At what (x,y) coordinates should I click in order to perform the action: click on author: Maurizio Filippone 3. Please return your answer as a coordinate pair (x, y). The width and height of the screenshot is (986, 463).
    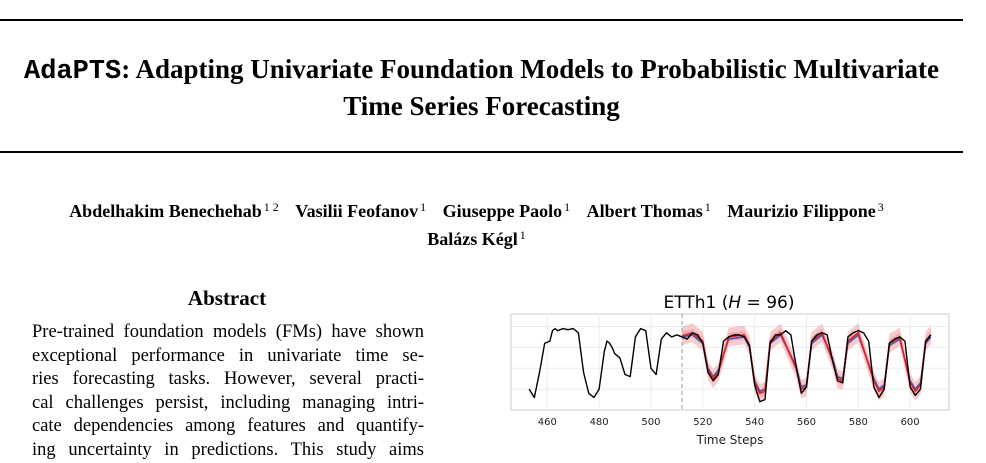
    Looking at the image, I should click on (805, 210).